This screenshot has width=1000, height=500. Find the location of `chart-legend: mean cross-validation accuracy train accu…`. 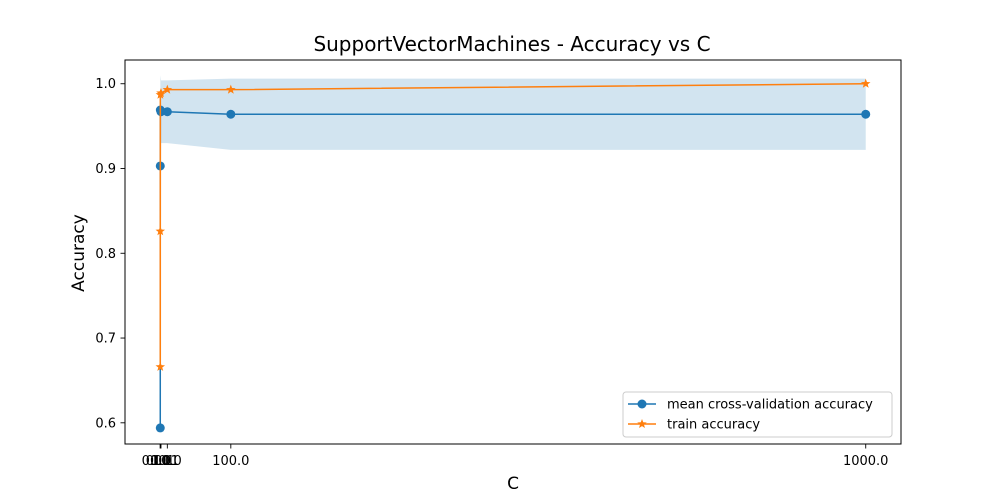

chart-legend: mean cross-validation accuracy train accu… is located at coordinates (757, 414).